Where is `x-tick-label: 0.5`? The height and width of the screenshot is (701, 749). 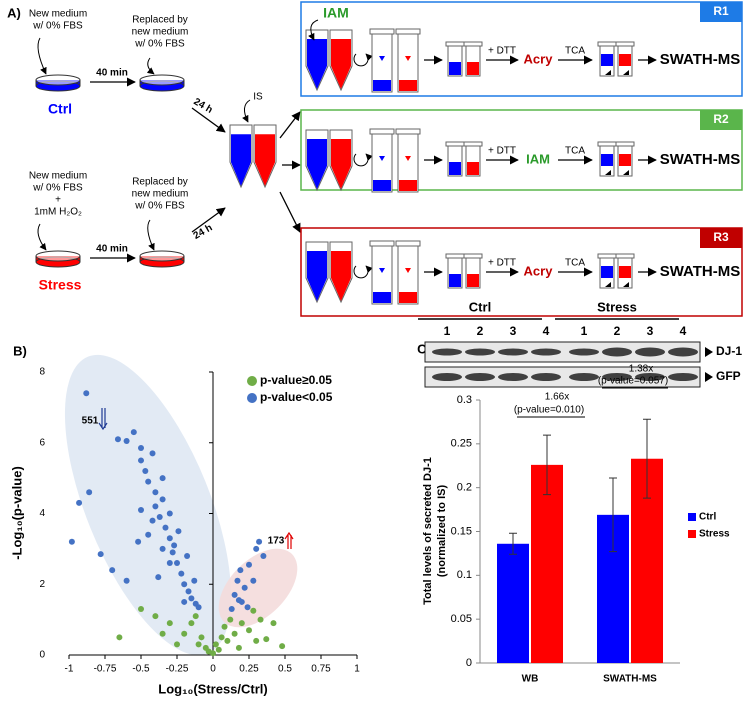
x-tick-label: 0.5 is located at coordinates (285, 669).